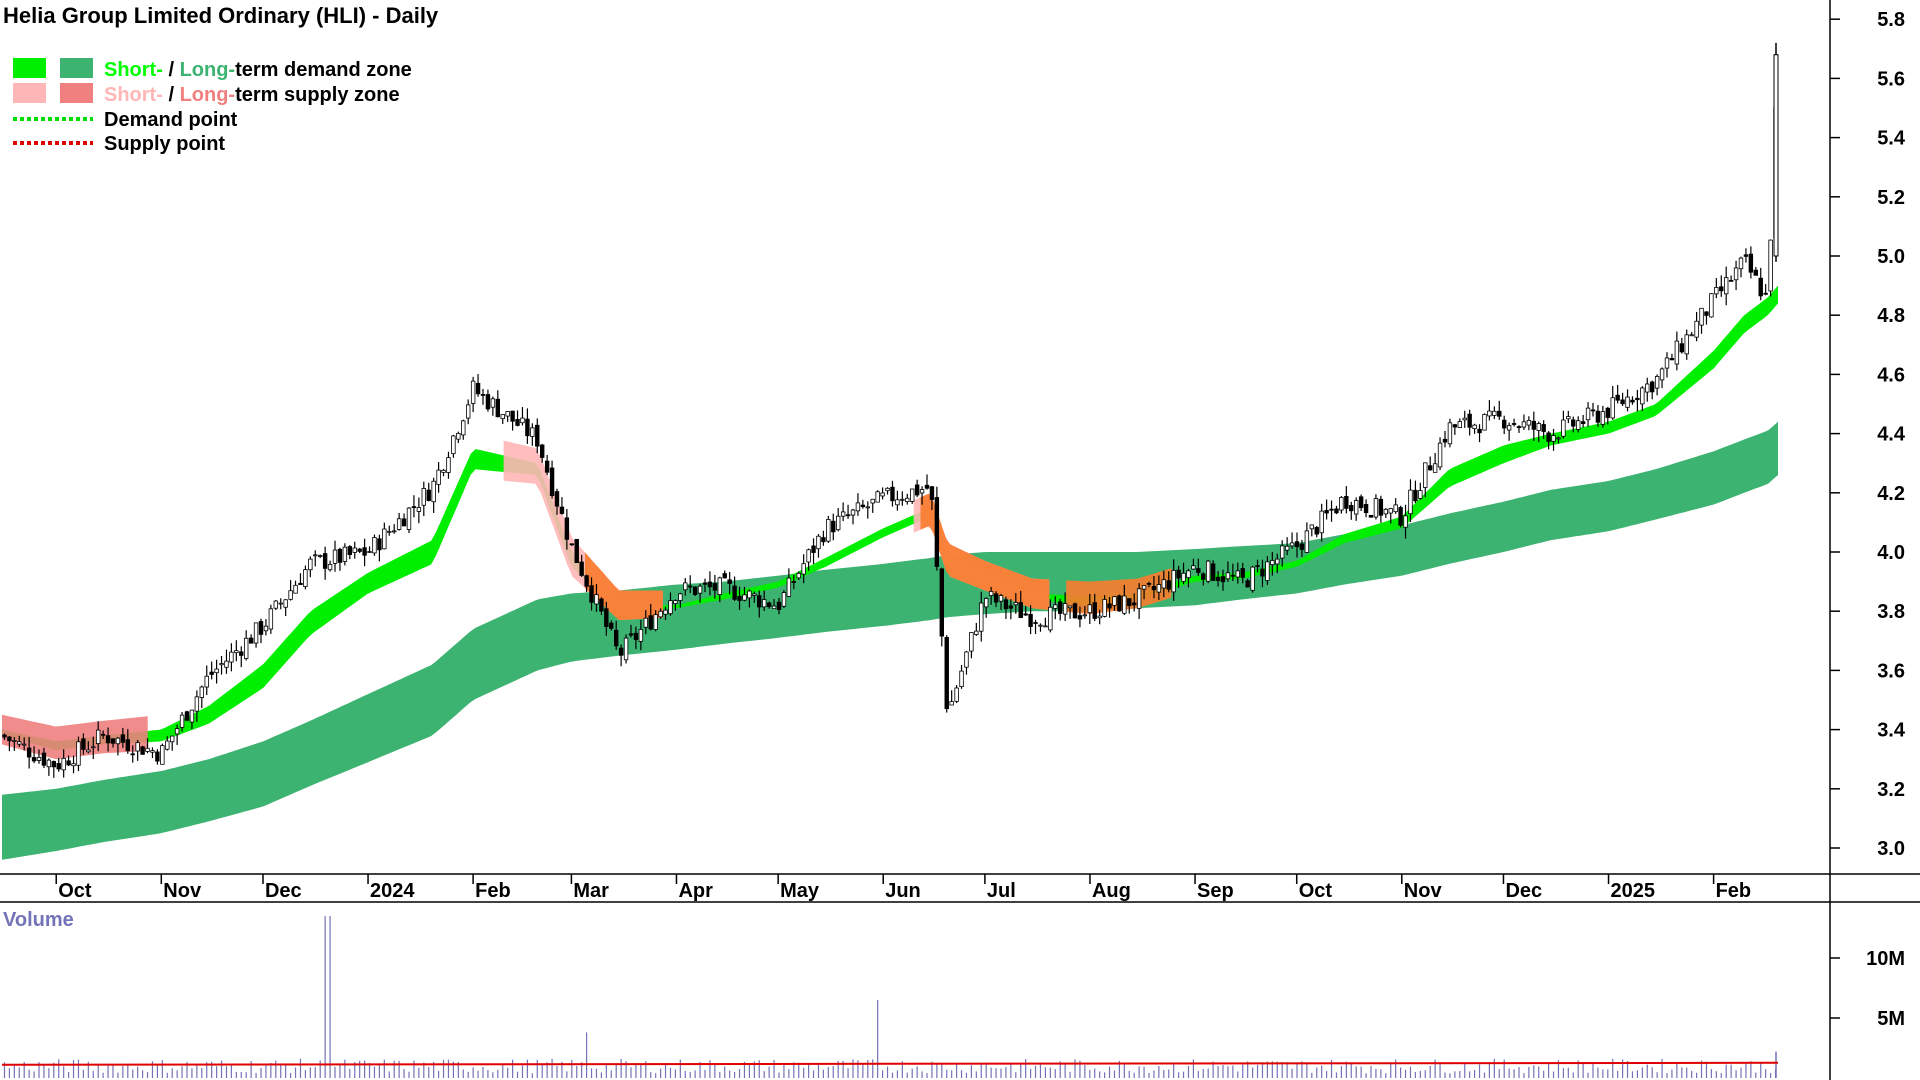 This screenshot has width=1920, height=1080. I want to click on legend-demand-long-swatch, so click(76, 68).